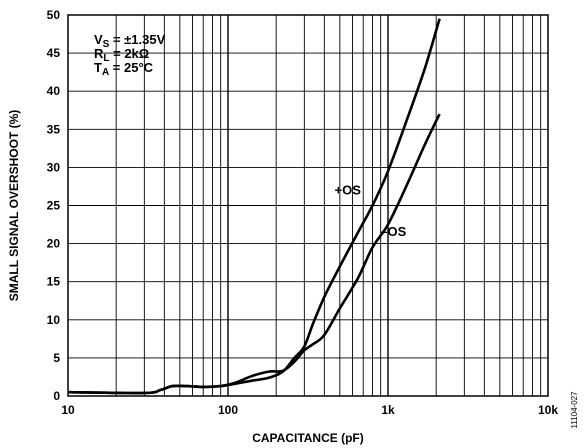  Describe the element at coordinates (228, 410) in the screenshot. I see `x-tick-label: 100` at that location.